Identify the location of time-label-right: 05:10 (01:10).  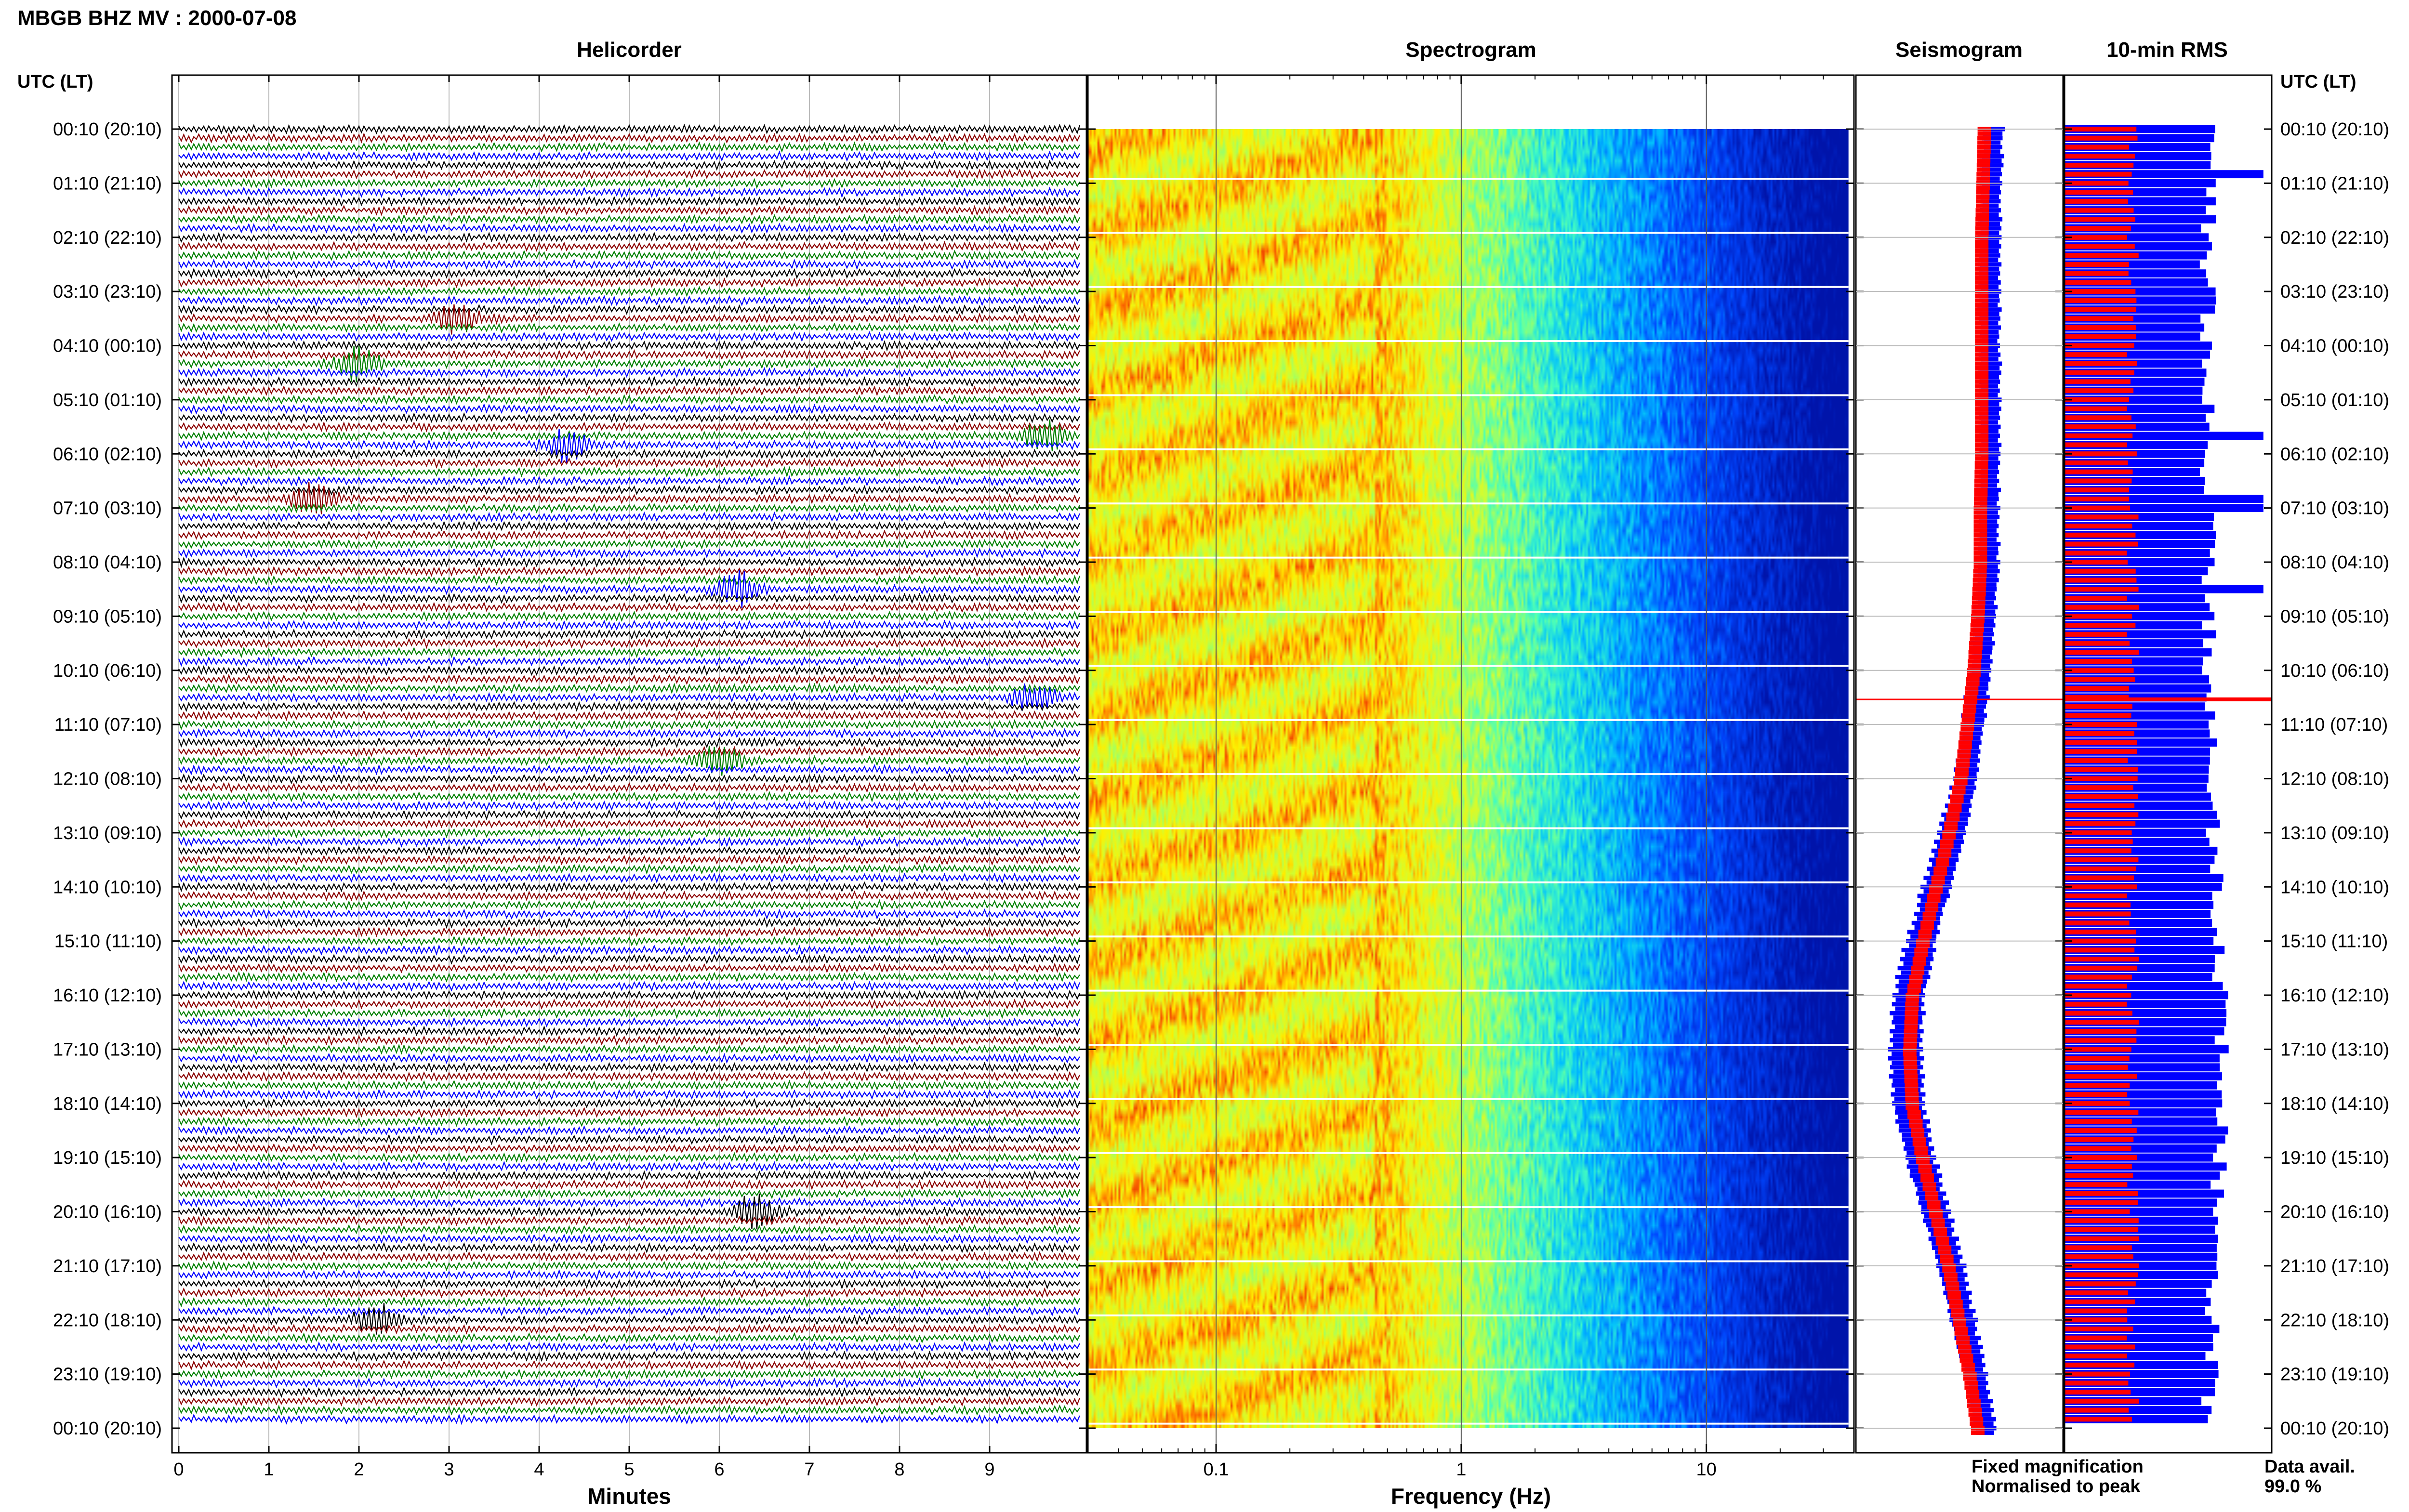
(2334, 400).